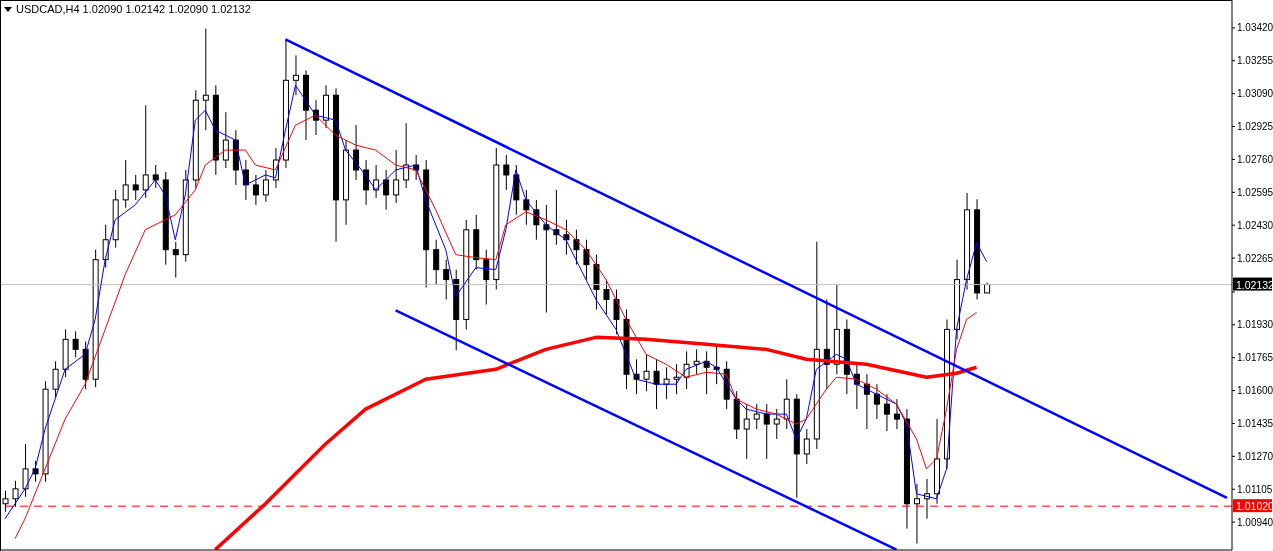 The image size is (1273, 551). Describe the element at coordinates (1255, 456) in the screenshot. I see `y-tick-label: 1.01270` at that location.